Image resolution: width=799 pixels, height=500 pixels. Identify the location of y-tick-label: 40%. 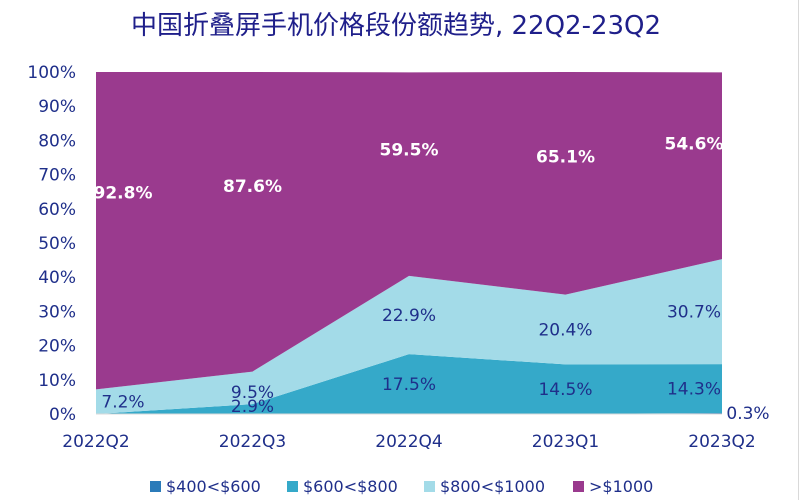
(57, 278).